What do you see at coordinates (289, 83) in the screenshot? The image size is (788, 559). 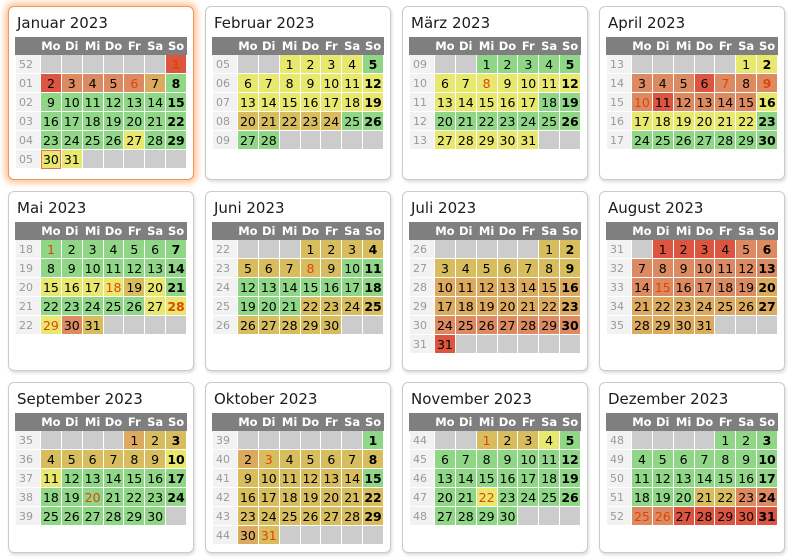 I see `day-cell-8: 8` at bounding box center [289, 83].